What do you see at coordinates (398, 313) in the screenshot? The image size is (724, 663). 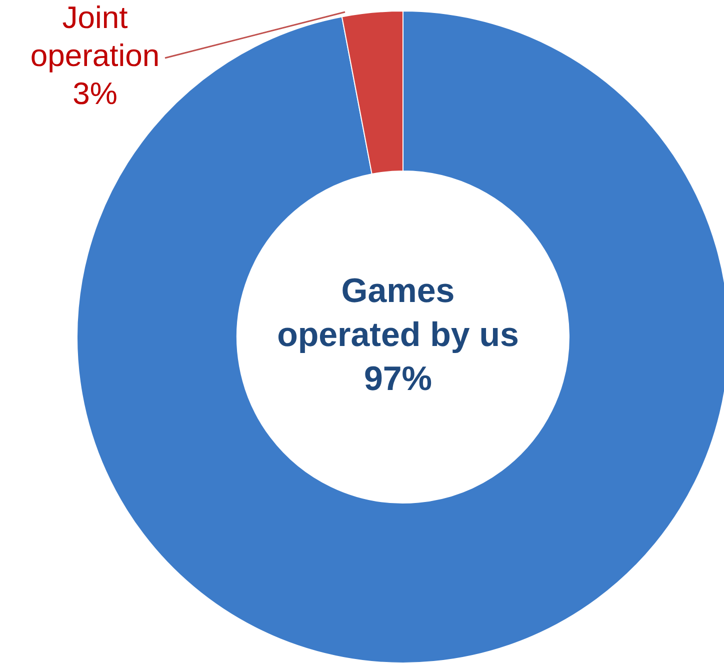 I see `slice-label: Games operated by us` at bounding box center [398, 313].